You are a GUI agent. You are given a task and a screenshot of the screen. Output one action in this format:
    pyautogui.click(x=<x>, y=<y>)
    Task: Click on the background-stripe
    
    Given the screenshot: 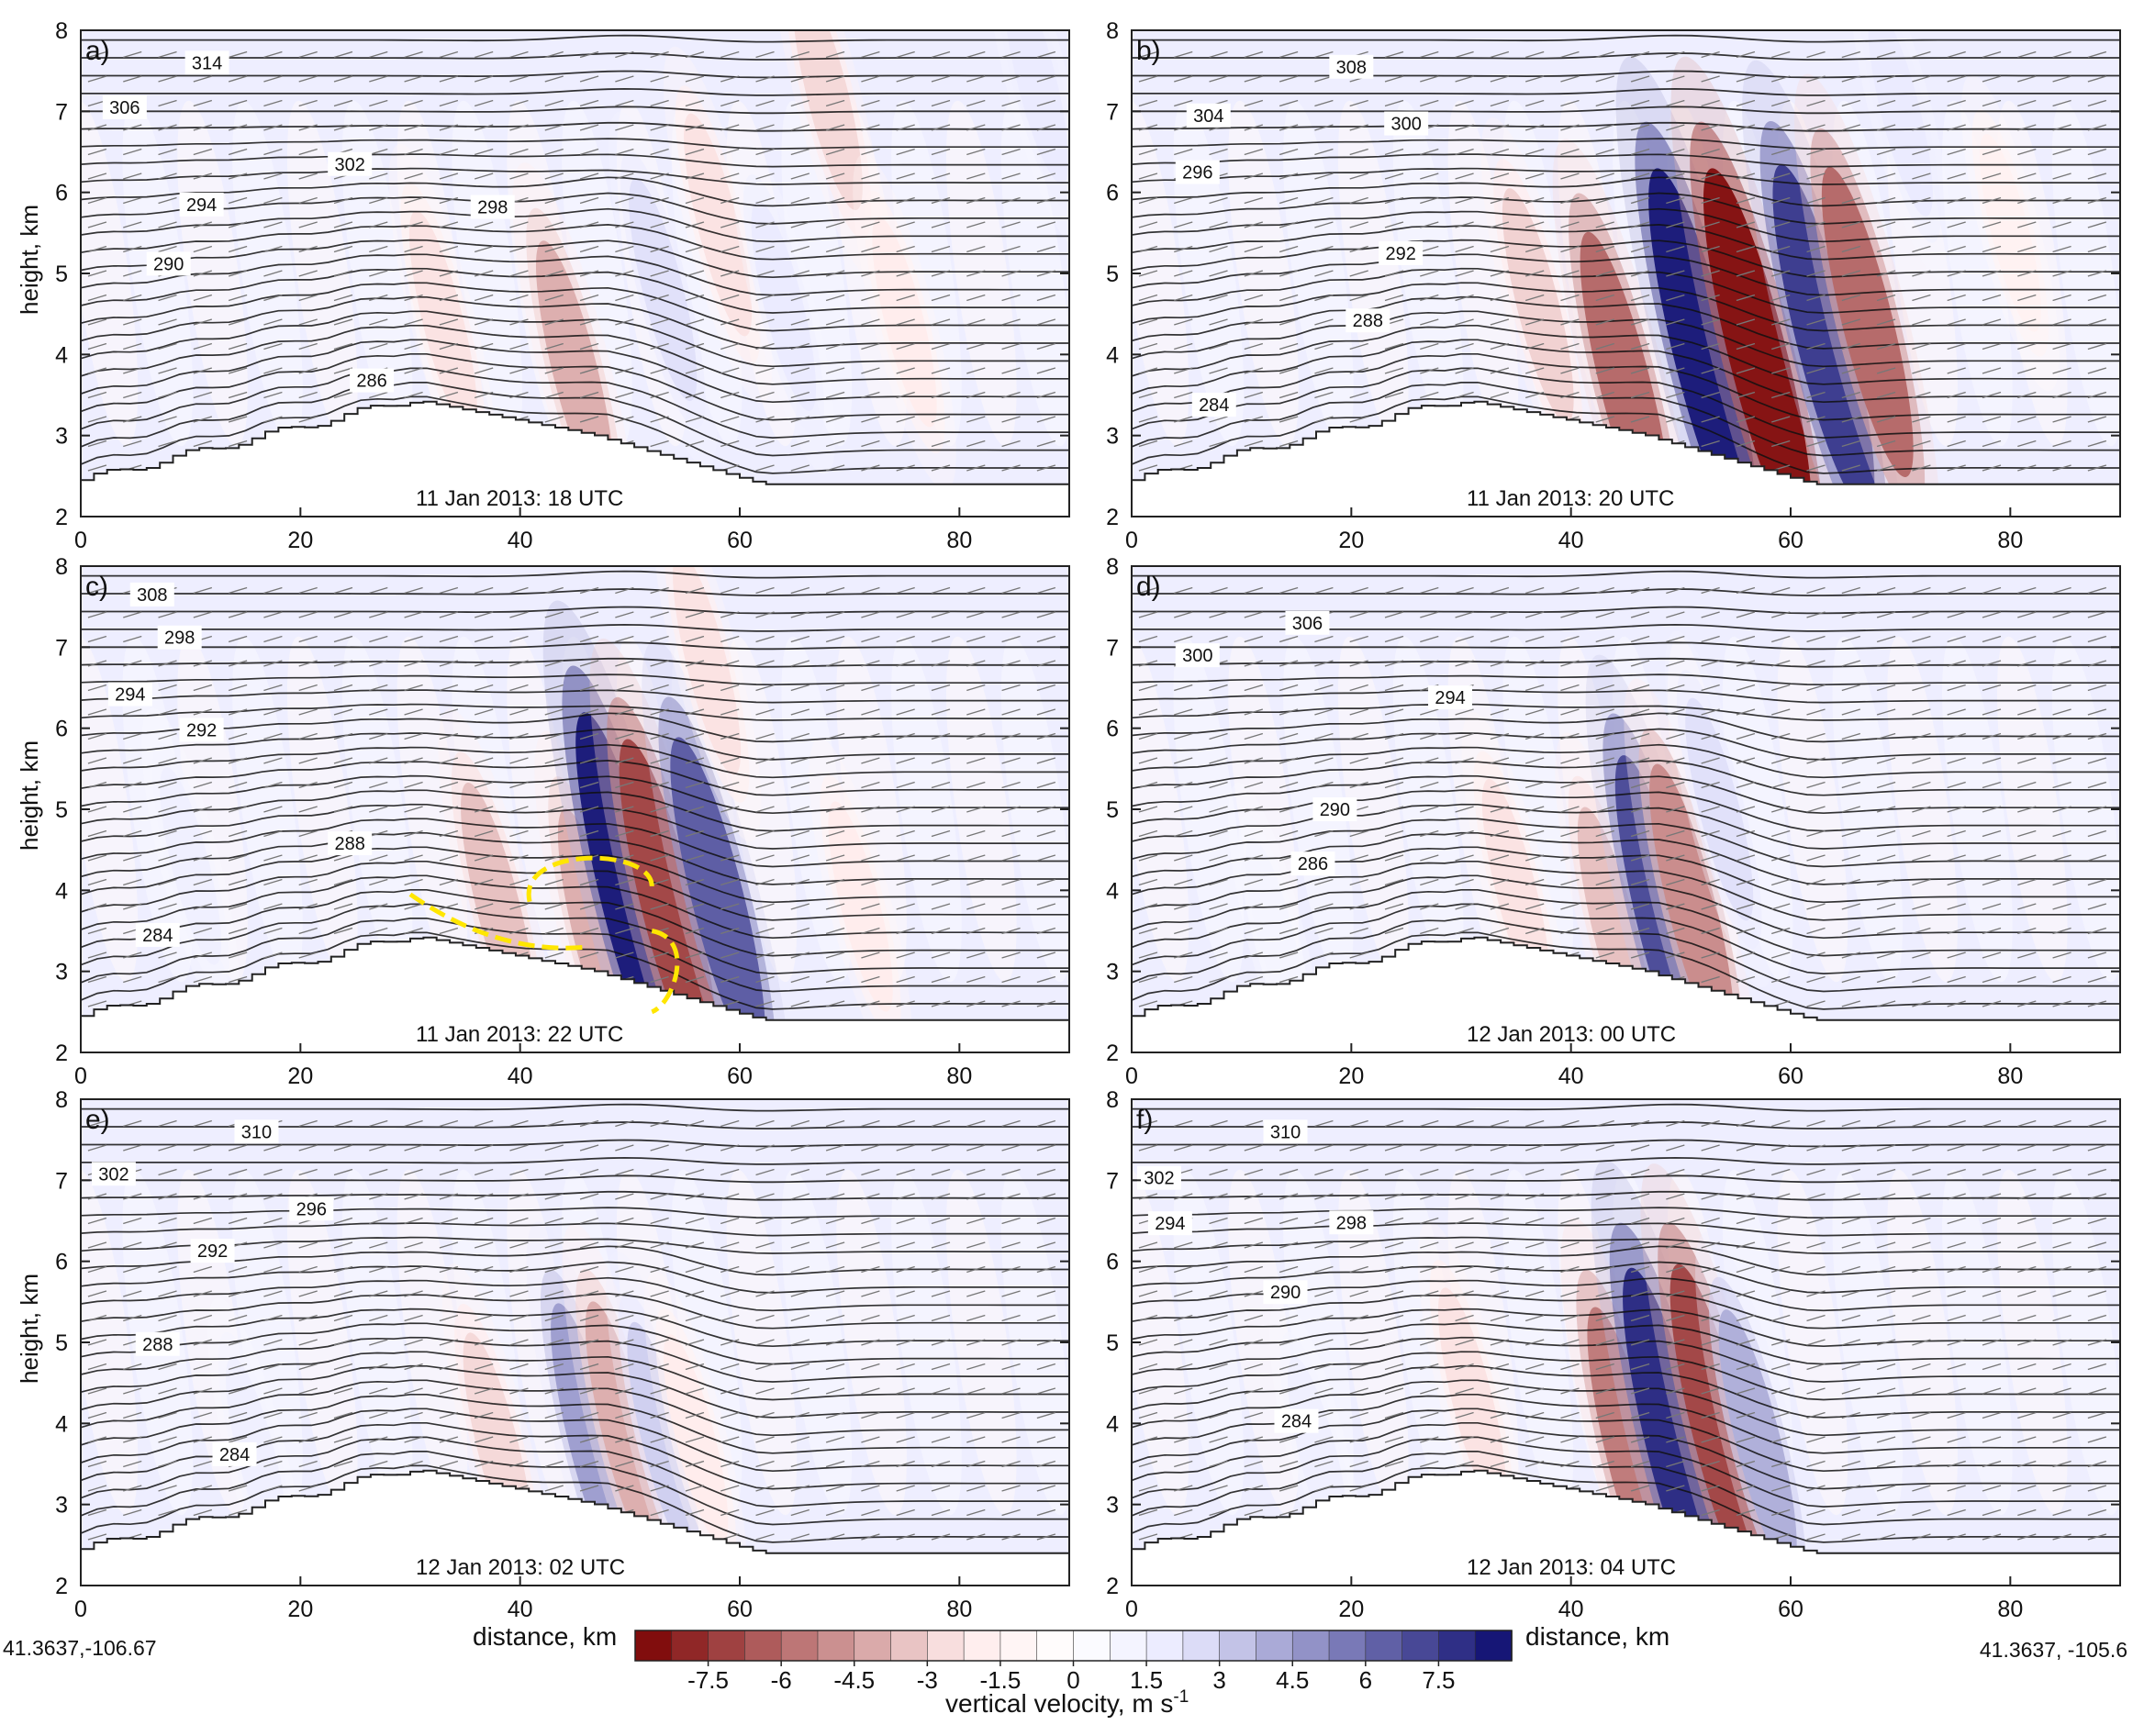 What is the action you would take?
    pyautogui.click(x=597, y=273)
    